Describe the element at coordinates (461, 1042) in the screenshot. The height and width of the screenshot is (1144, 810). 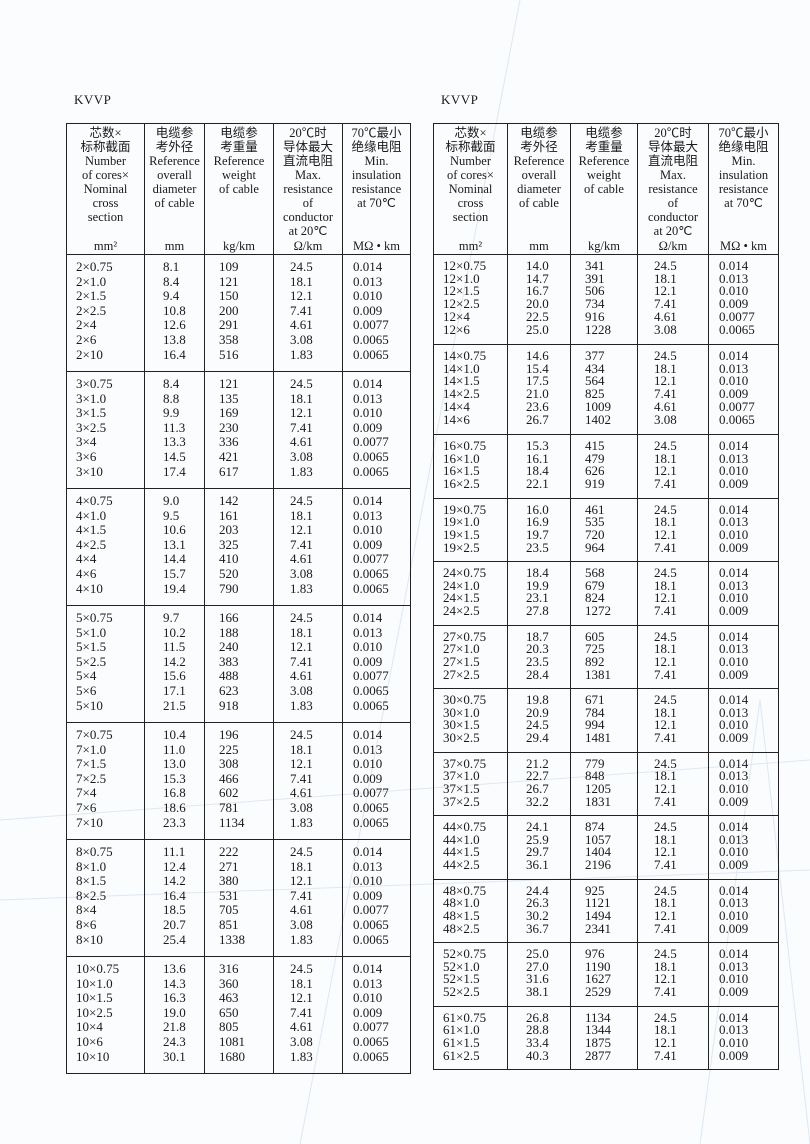
I see `cell-value: 61×1.5` at that location.